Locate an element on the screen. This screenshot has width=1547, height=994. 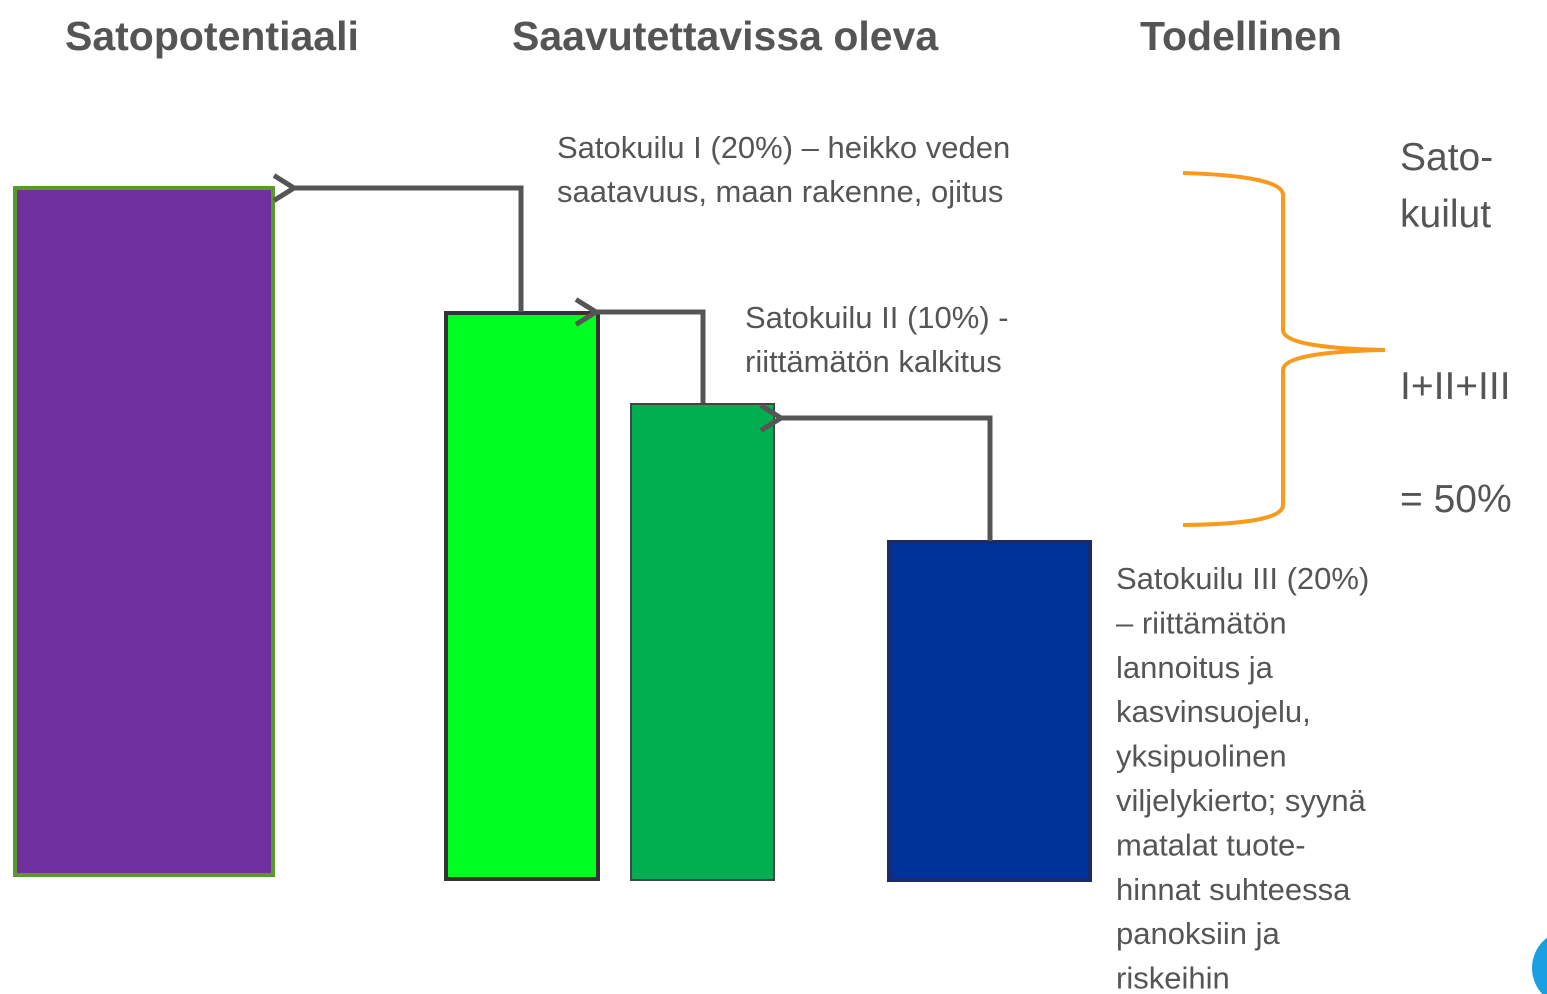
gap-label: matalat tuote- is located at coordinates (1211, 844).